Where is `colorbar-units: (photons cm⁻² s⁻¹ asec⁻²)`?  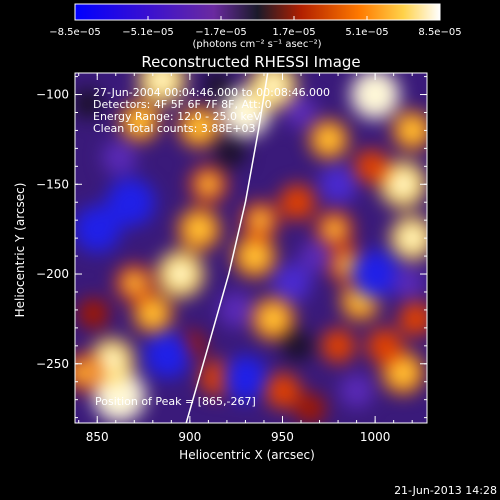
colorbar-units: (photons cm⁻² s⁻¹ asec⁻²) is located at coordinates (256, 44).